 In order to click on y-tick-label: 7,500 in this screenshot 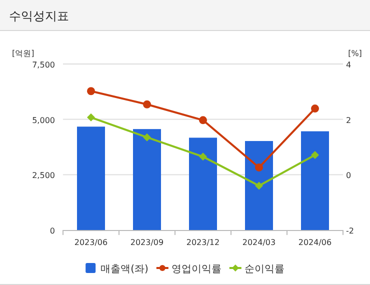, I will do `click(43, 65)`.